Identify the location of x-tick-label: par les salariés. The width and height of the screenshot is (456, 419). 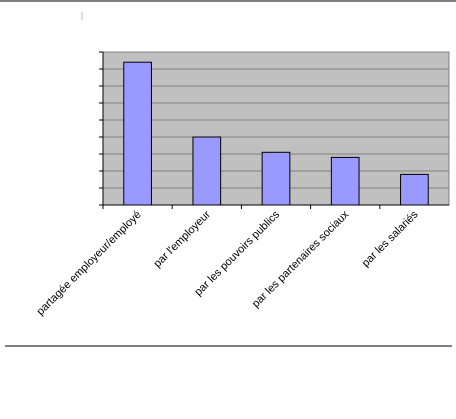
(390, 238).